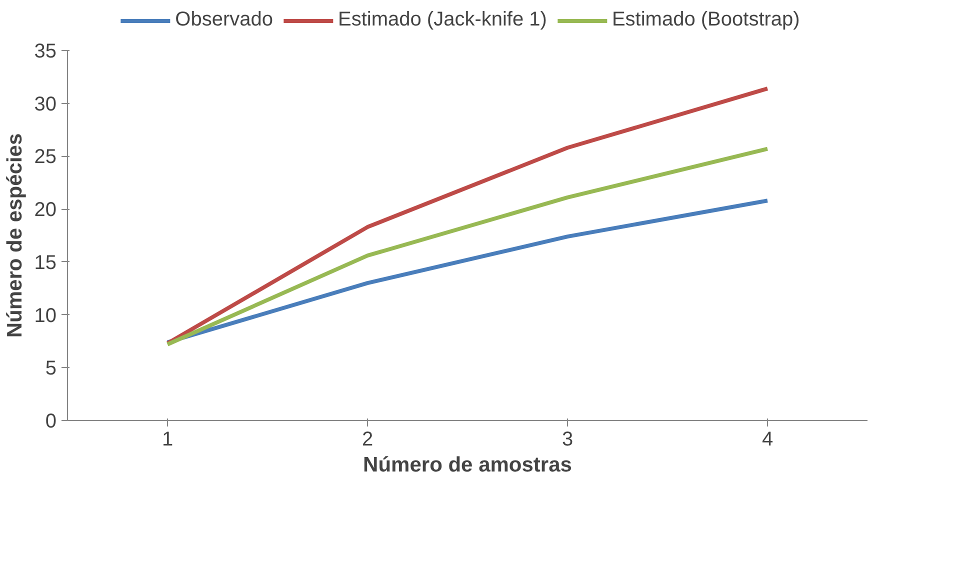  What do you see at coordinates (224, 20) in the screenshot?
I see `legend-label: Observado` at bounding box center [224, 20].